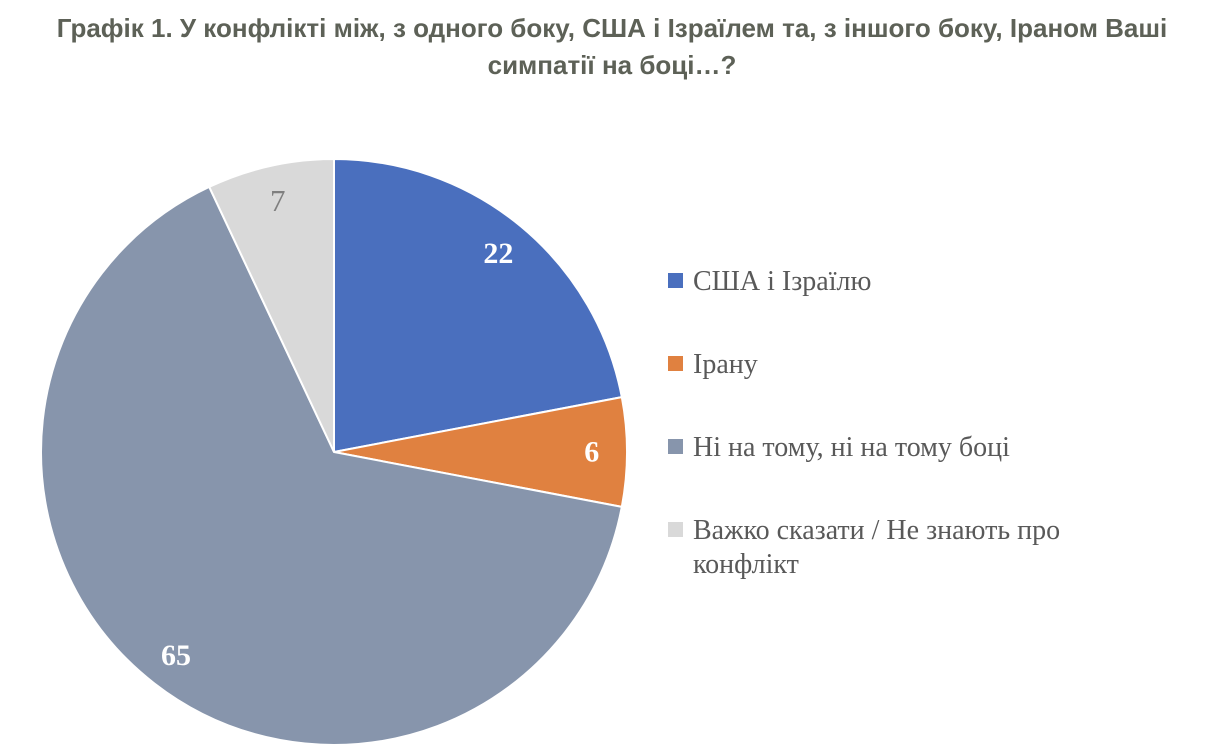 Image resolution: width=1224 pixels, height=750 pixels. I want to click on legend-label: Ні на тому, ні на тому боці, so click(851, 447).